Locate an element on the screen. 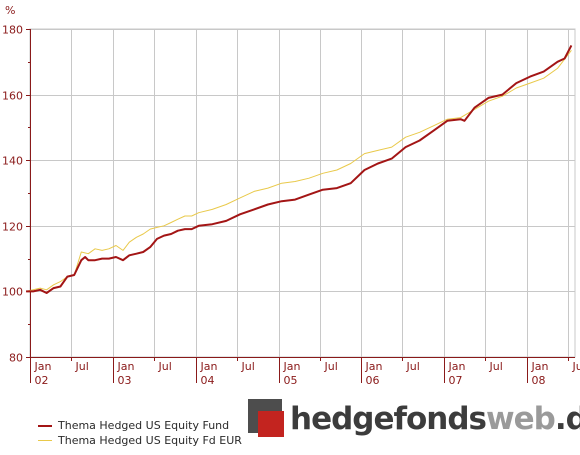  y-axis: 80 100 120 140 160 180 is located at coordinates (16, 195).